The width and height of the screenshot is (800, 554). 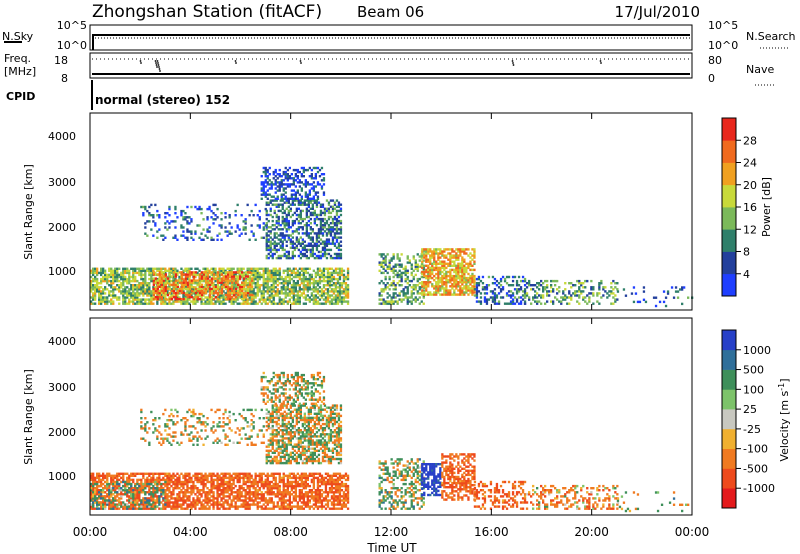 I want to click on power-cell-2089, so click(x=268, y=202).